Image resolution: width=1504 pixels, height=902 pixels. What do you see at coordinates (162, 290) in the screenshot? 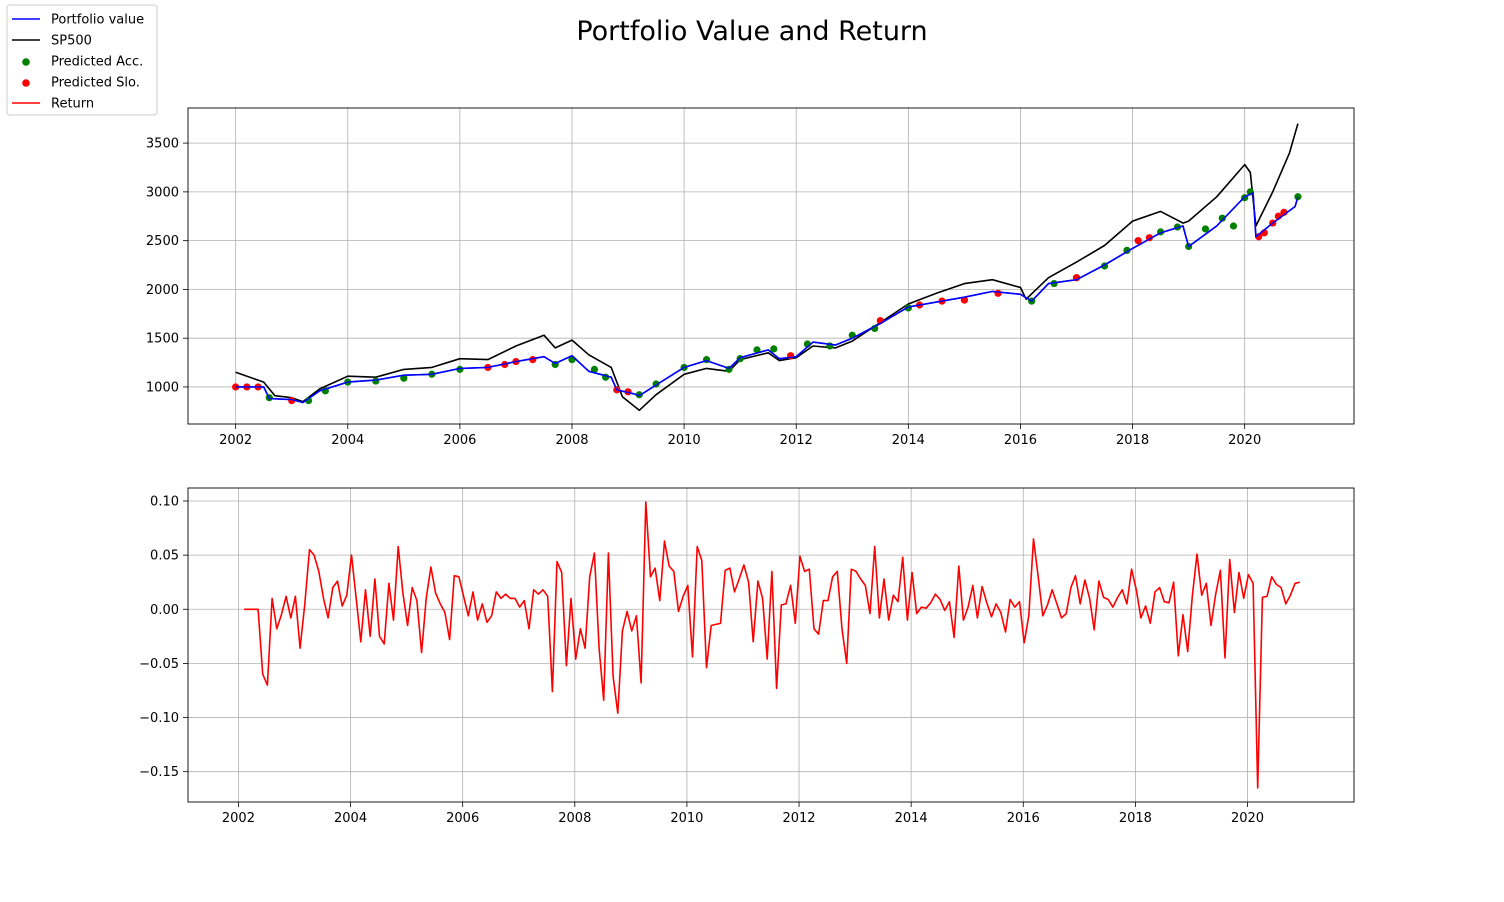
I see `top-y-tick-label: 2000` at bounding box center [162, 290].